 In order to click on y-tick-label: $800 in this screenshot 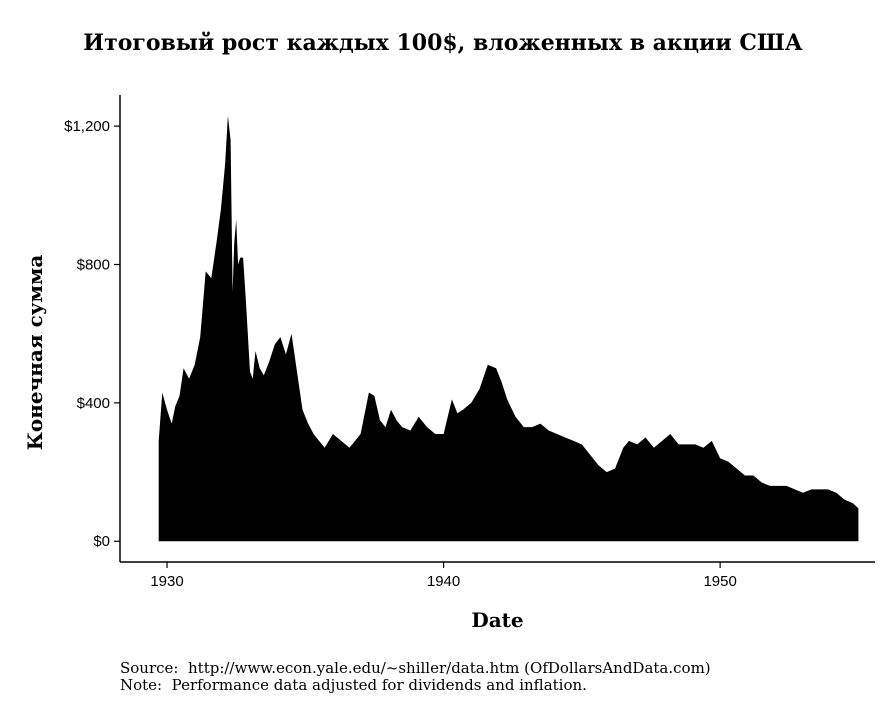, I will do `click(93, 265)`.